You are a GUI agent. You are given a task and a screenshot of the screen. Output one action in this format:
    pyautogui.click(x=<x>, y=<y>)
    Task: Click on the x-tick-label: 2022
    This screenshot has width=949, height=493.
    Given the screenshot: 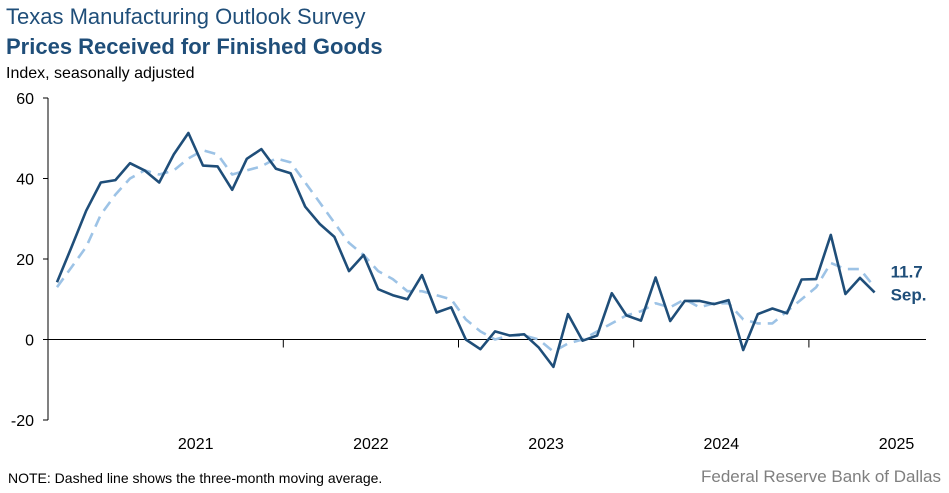 What is the action you would take?
    pyautogui.click(x=371, y=444)
    